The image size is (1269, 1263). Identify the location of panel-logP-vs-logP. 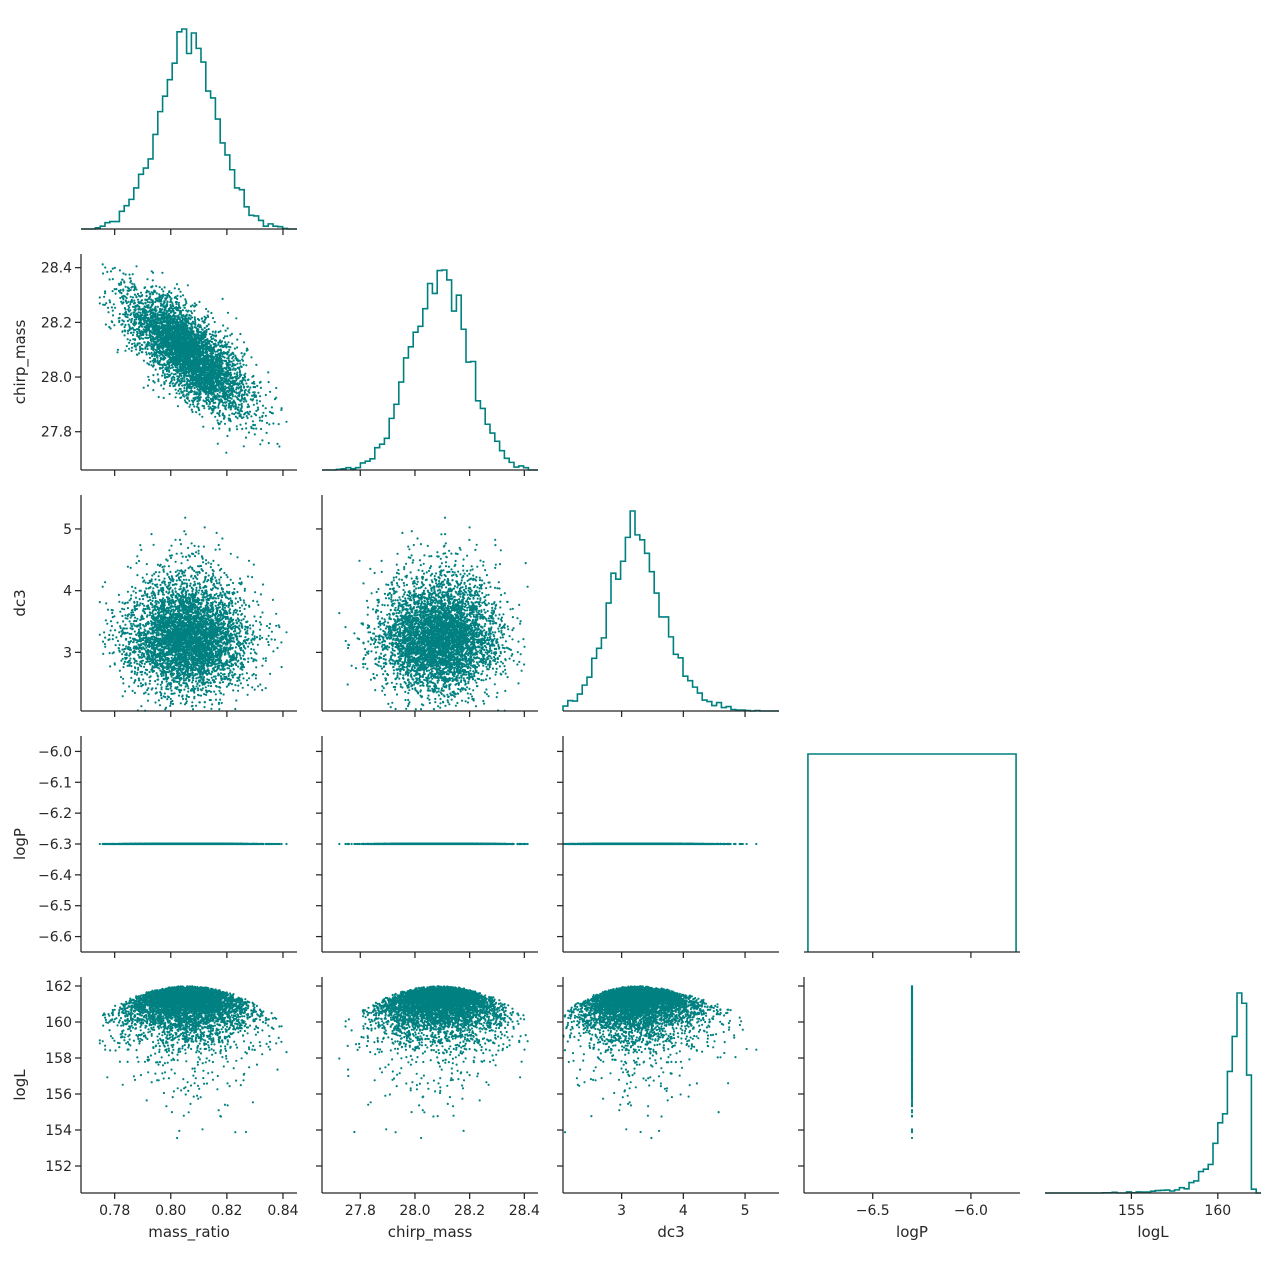
(912, 855).